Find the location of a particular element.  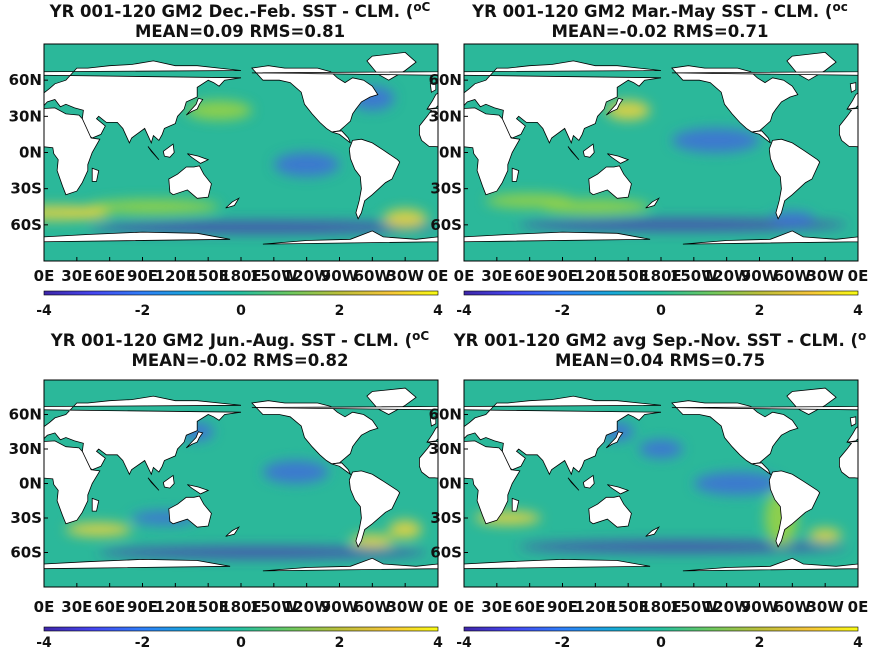

panel-subtitle: MEAN=0.09 RMS=0.81 is located at coordinates (240, 31).